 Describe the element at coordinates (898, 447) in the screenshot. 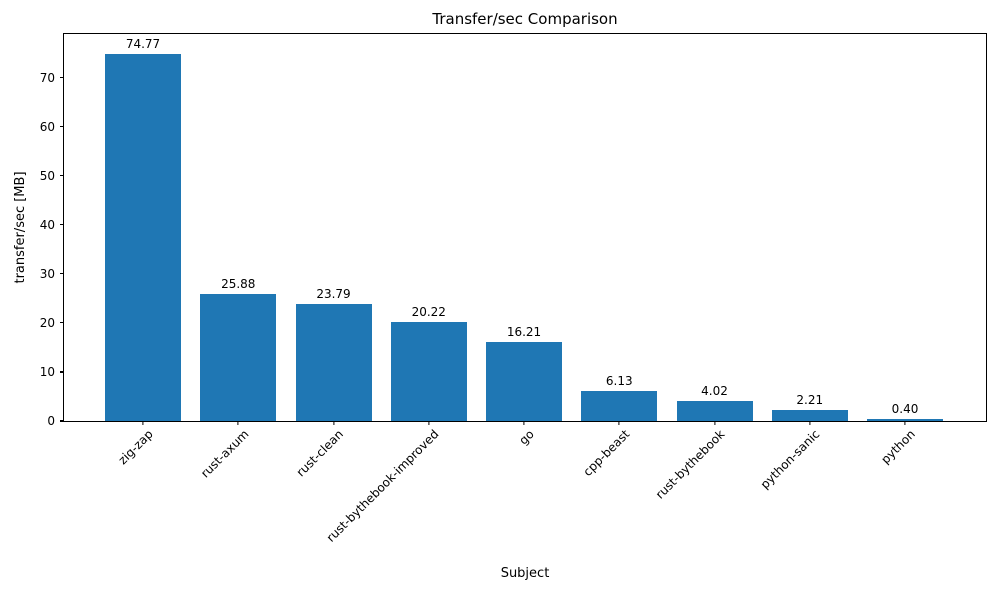

I see `x-tick-label: python` at that location.